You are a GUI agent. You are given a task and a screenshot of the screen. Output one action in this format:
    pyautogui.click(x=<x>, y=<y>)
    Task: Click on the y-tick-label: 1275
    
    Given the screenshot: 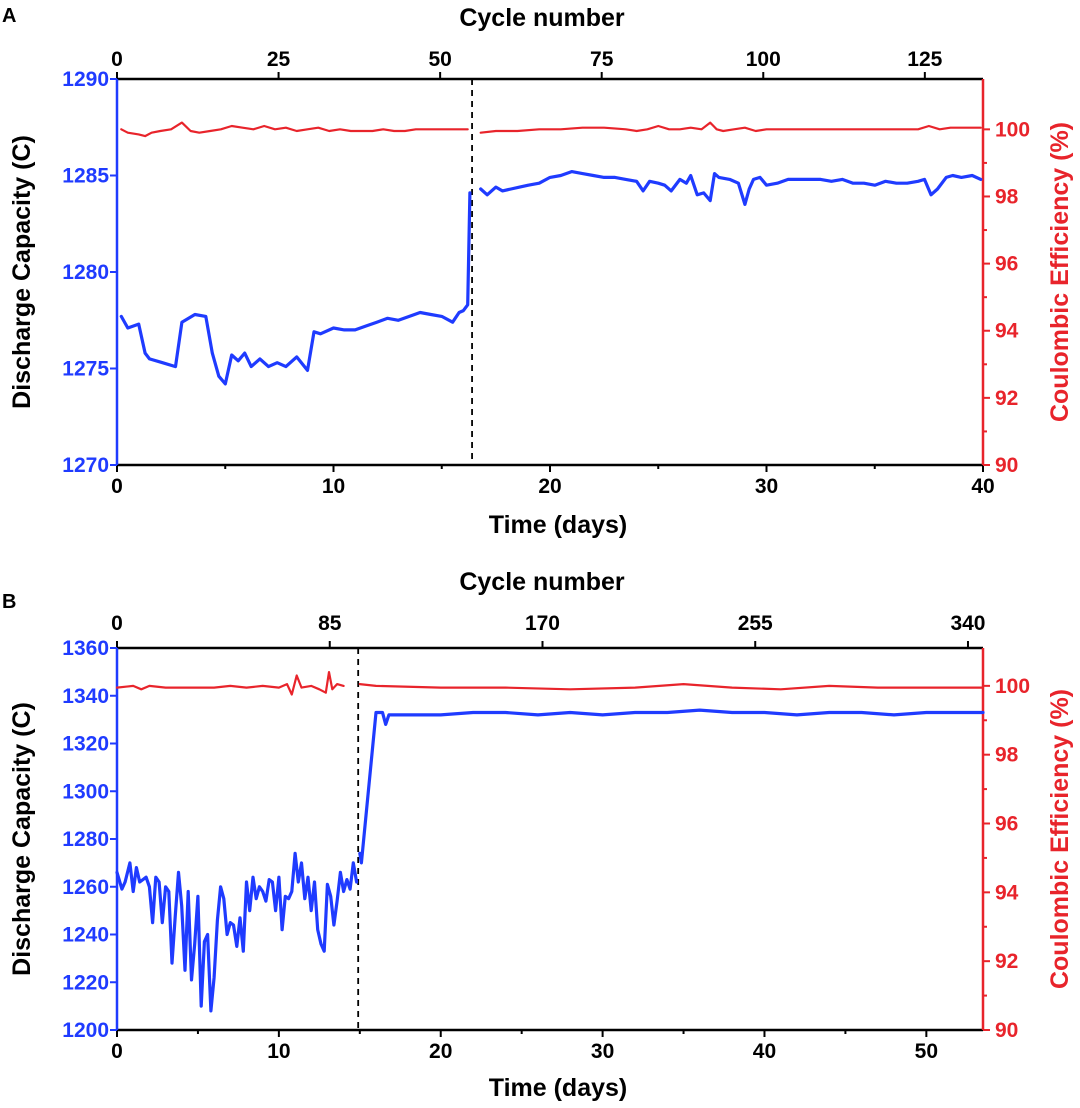 What is the action you would take?
    pyautogui.click(x=85, y=369)
    